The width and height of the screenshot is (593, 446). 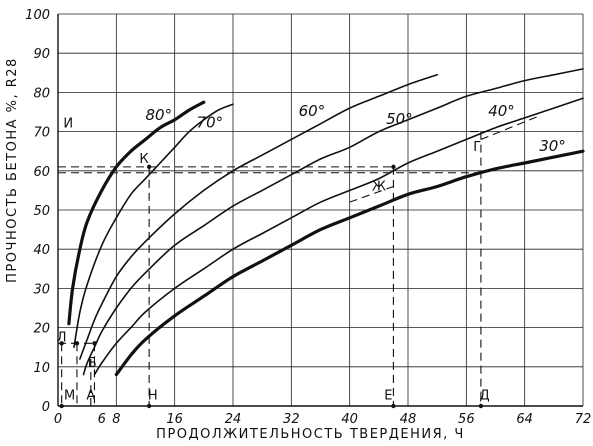 I want to click on x-tick-label: 56, so click(x=466, y=419).